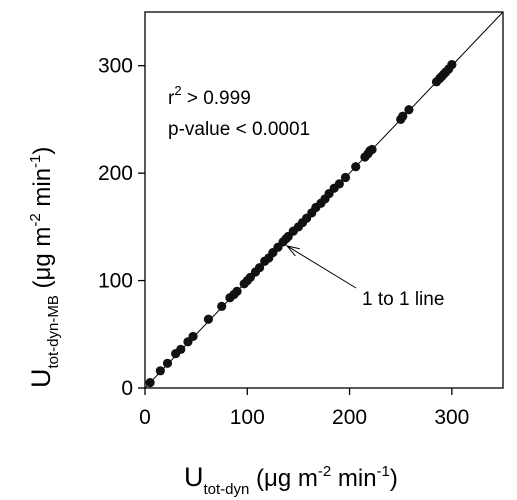 Image resolution: width=517 pixels, height=500 pixels. I want to click on x-axis-title: Utot-dyn (μg m-2 min-1), so click(291, 480).